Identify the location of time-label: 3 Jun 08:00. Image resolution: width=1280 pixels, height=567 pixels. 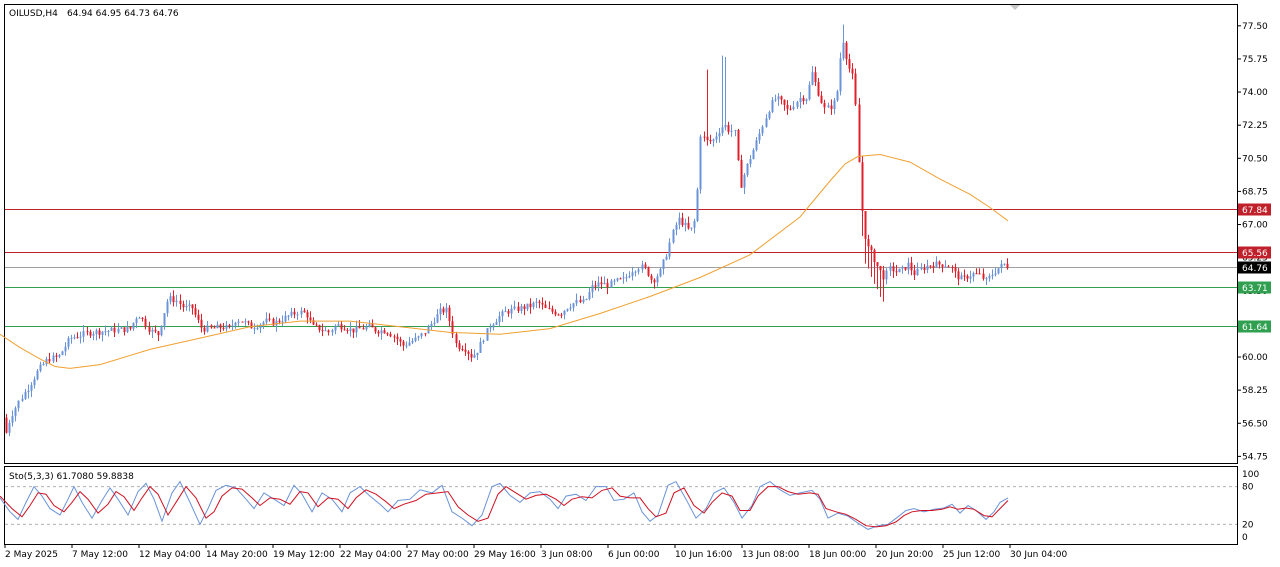
(567, 555).